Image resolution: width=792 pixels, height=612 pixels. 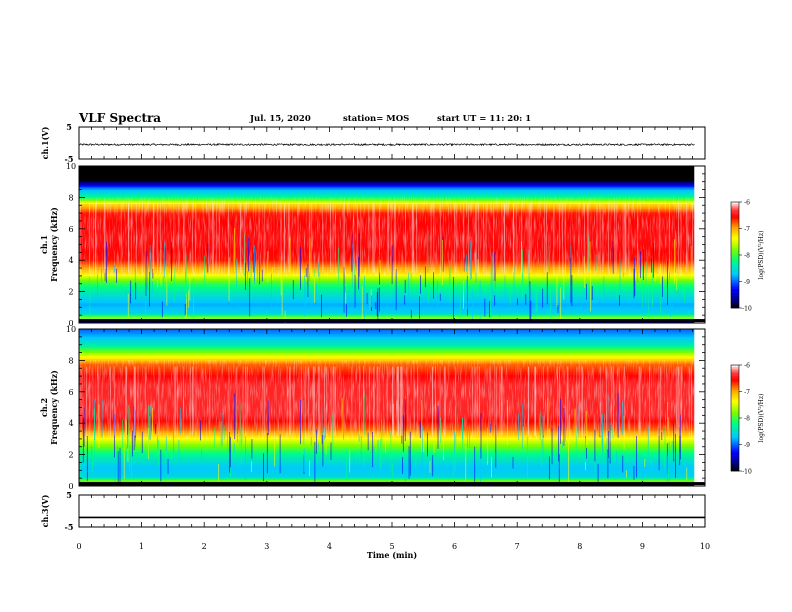 What do you see at coordinates (747, 472) in the screenshot?
I see `sp2-colorbar-tick-label: -10` at bounding box center [747, 472].